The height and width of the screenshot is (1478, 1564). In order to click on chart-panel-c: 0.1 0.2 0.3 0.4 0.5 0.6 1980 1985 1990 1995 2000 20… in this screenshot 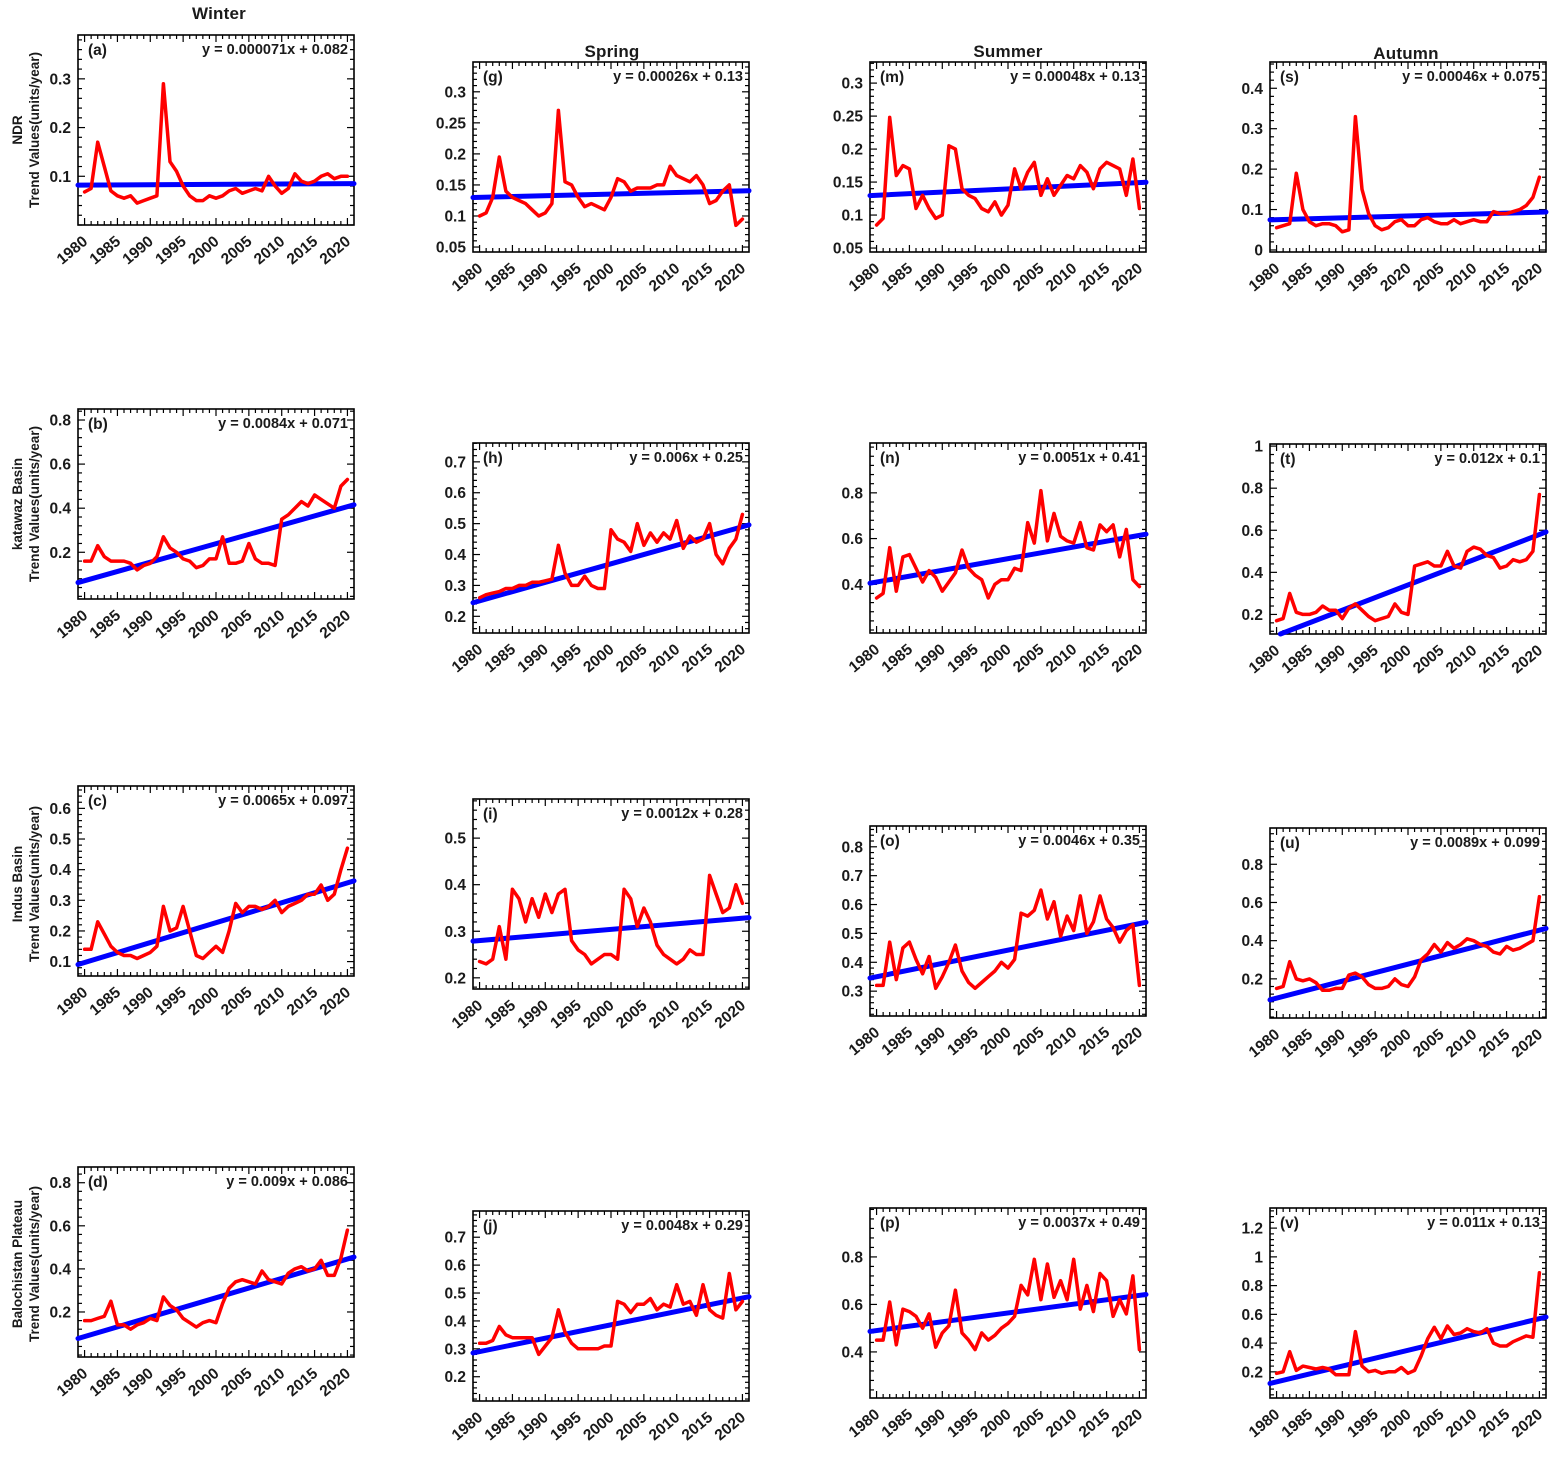, I will do `click(196, 924)`.